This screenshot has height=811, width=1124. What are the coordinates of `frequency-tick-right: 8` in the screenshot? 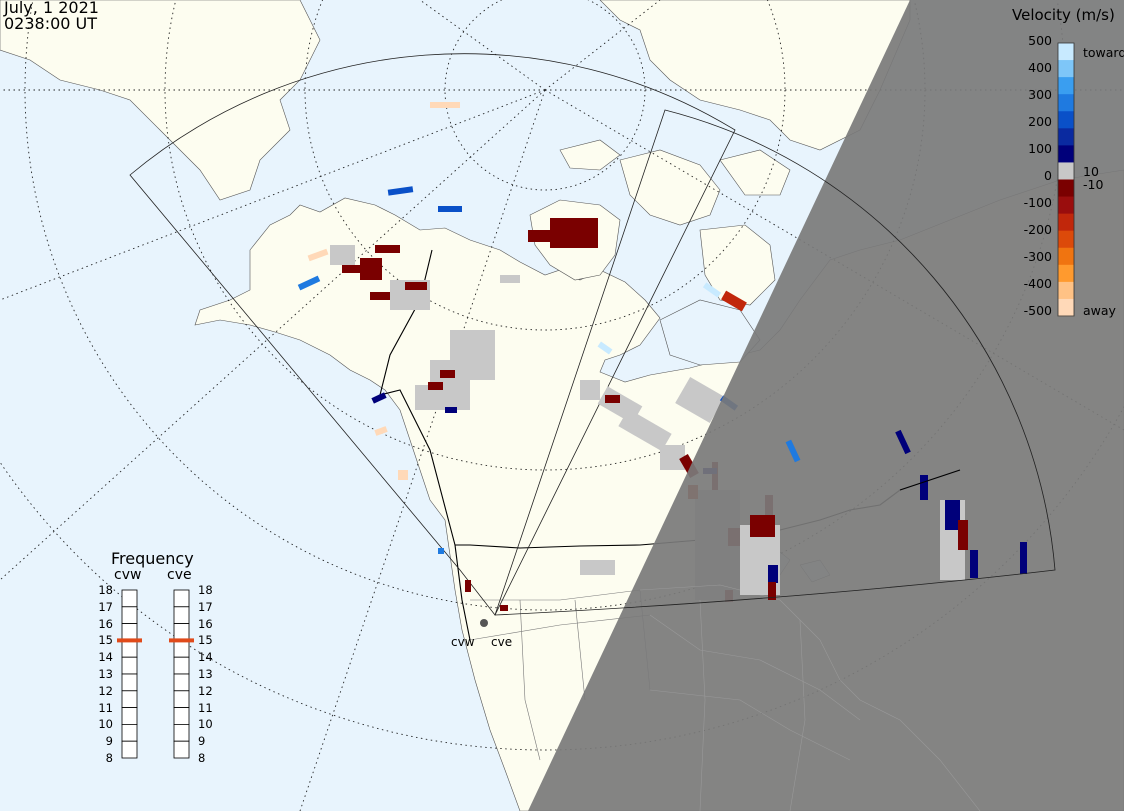 It's located at (202, 758).